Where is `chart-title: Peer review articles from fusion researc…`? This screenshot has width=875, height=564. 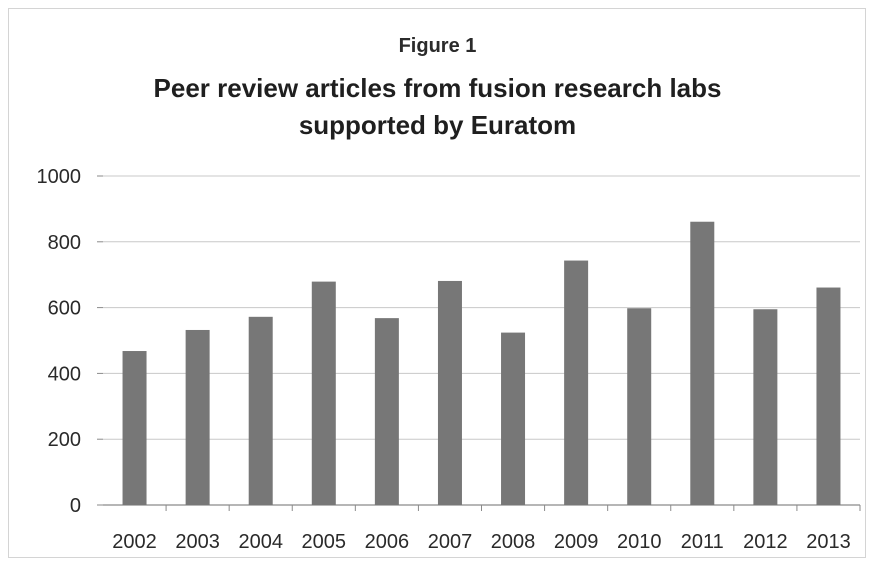
chart-title: Peer review articles from fusion researc… is located at coordinates (437, 106).